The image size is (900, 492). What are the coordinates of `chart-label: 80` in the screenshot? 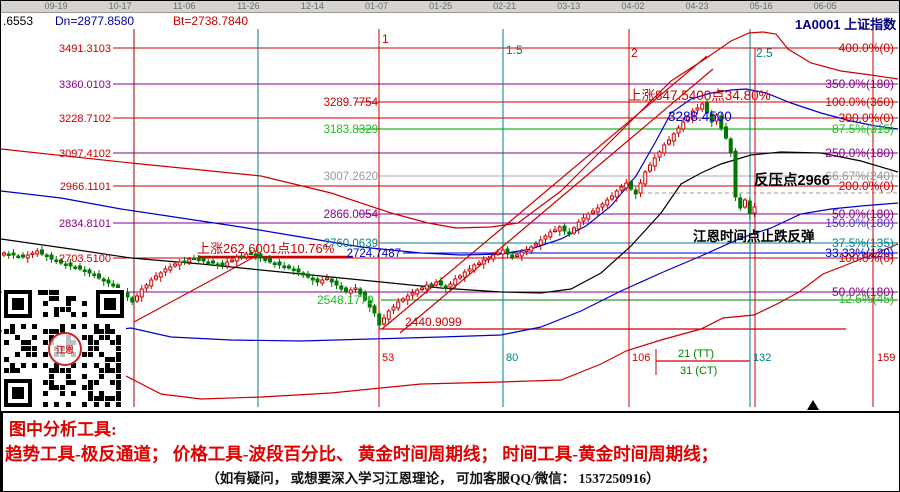 It's located at (512, 358).